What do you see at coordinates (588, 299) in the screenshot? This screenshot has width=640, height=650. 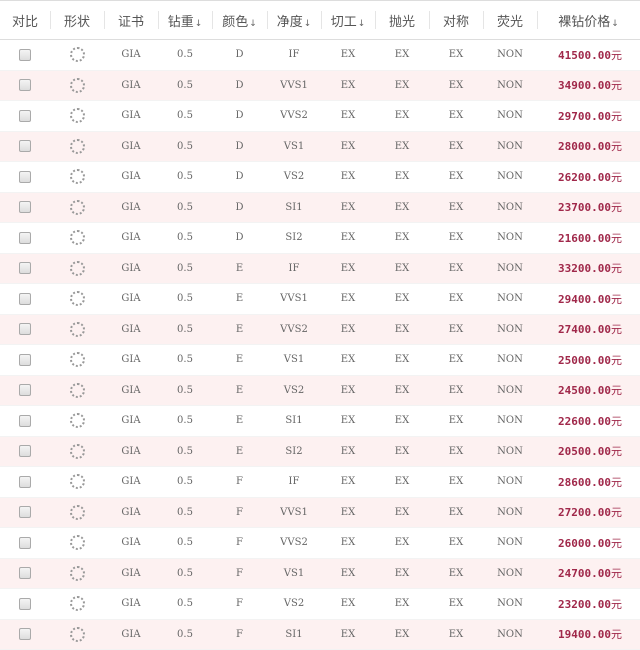 I see `price-cell: 29400.00元` at bounding box center [588, 299].